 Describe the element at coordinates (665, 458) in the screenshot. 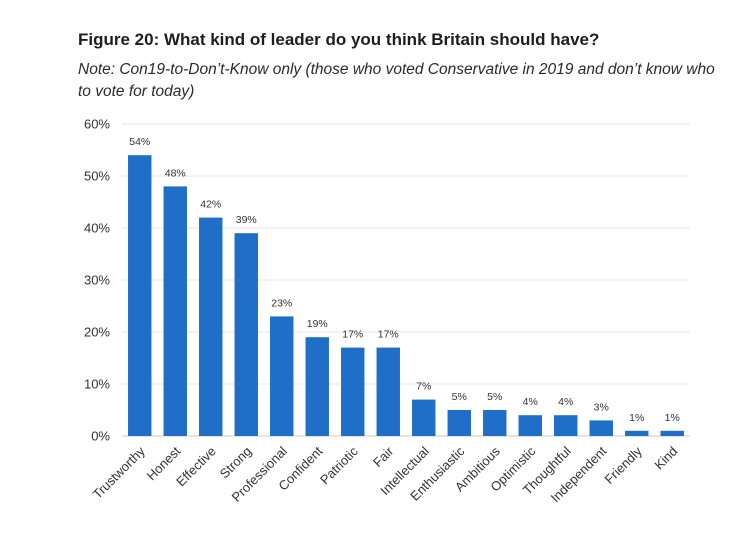

I see `x-tick-label: Kind` at that location.